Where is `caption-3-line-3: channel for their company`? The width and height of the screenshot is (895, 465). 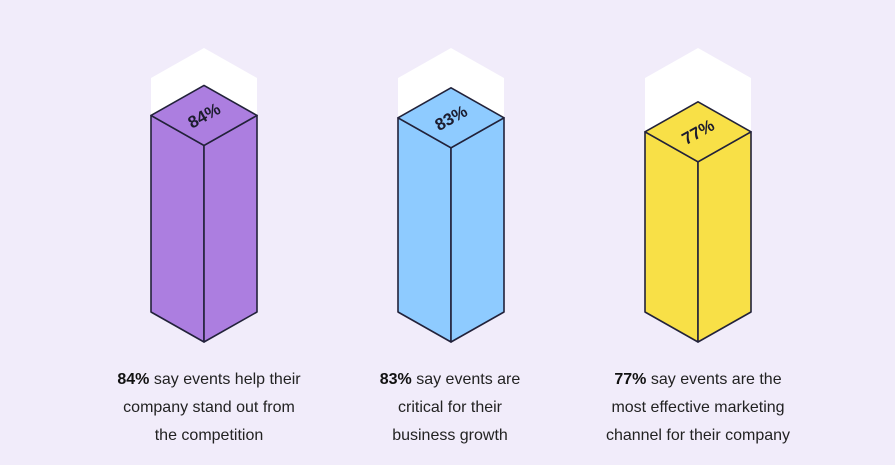
caption-3-line-3: channel for their company is located at coordinates (698, 435).